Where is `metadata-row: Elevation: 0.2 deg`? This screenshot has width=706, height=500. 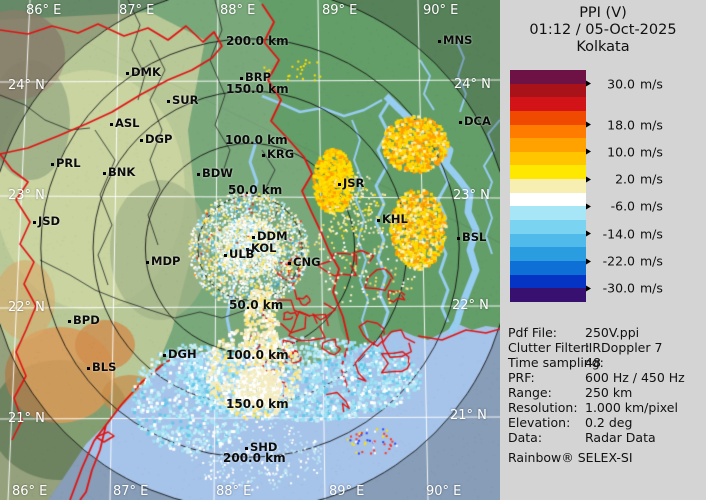
metadata-row: Elevation: 0.2 deg is located at coordinates (606, 422).